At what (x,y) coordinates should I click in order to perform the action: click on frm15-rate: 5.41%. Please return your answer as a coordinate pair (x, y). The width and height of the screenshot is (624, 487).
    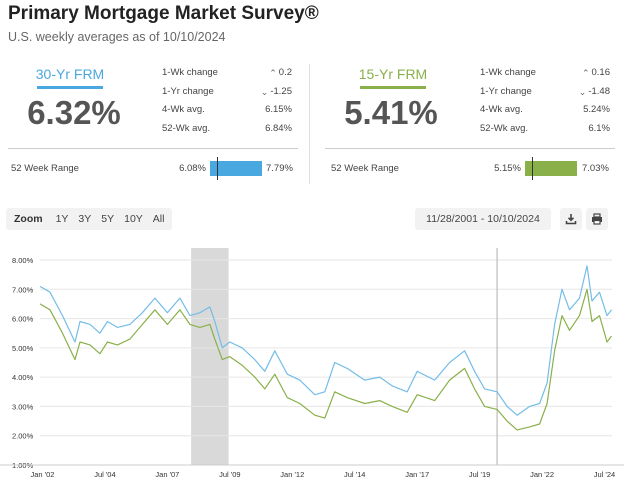
    Looking at the image, I should click on (391, 112).